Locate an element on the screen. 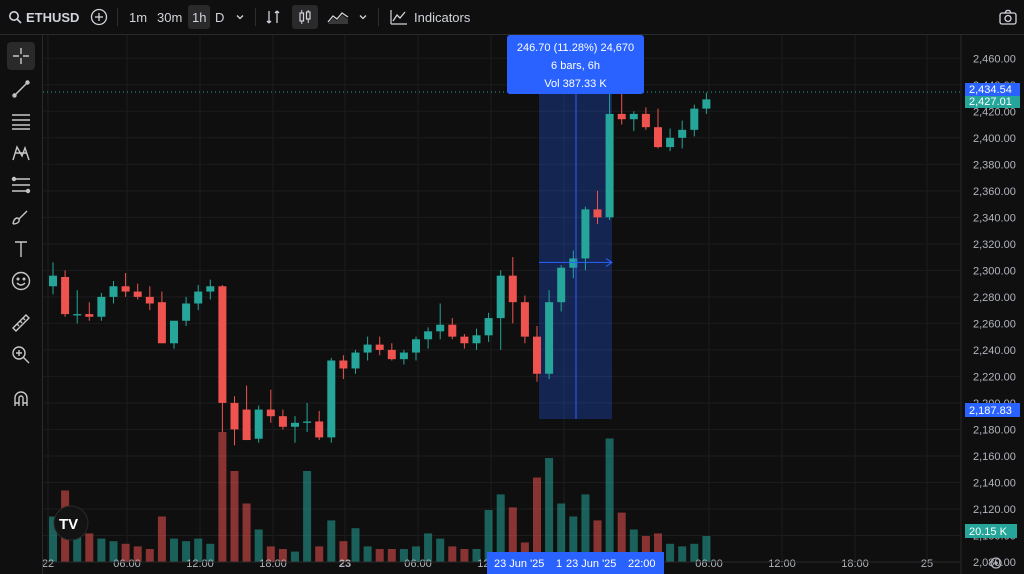  text-tool is located at coordinates (21, 249).